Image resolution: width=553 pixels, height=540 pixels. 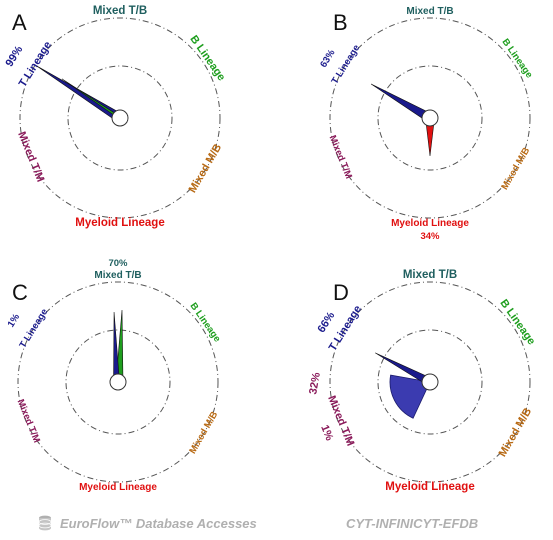 I want to click on footer-database-accesses: EuroFlow™ Database Accesses, so click(x=147, y=523).